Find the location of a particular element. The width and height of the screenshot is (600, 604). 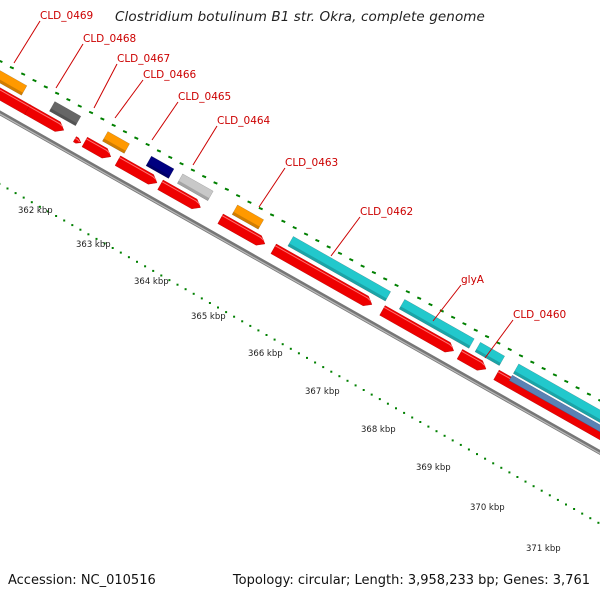

tick-label: 362 kbp is located at coordinates (35, 211).